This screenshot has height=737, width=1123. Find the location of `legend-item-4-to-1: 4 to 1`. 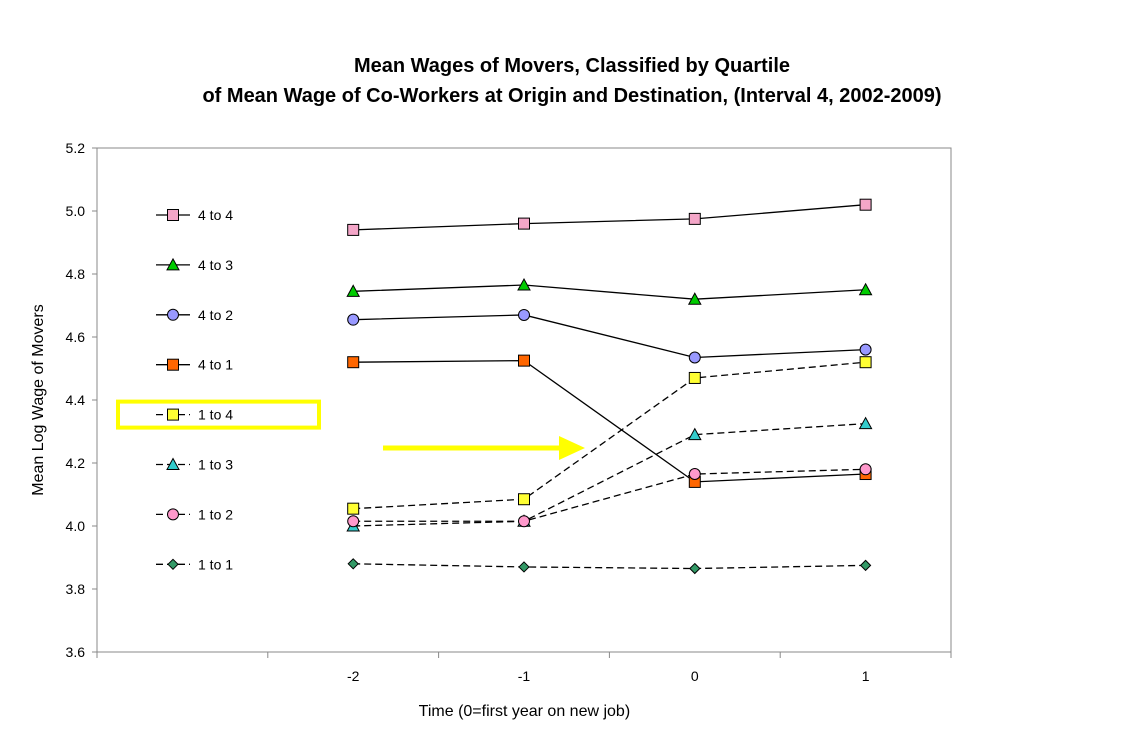

legend-item-4-to-1: 4 to 1 is located at coordinates (194, 365).